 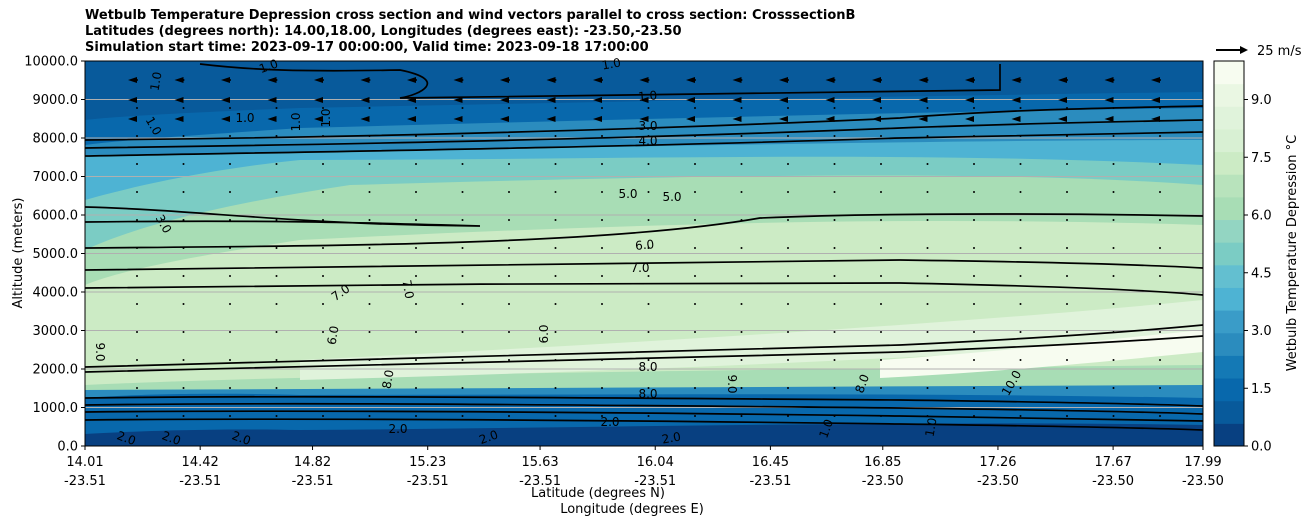 I want to click on x-axis-label-line-2: Longitude (degrees E), so click(x=632, y=509).